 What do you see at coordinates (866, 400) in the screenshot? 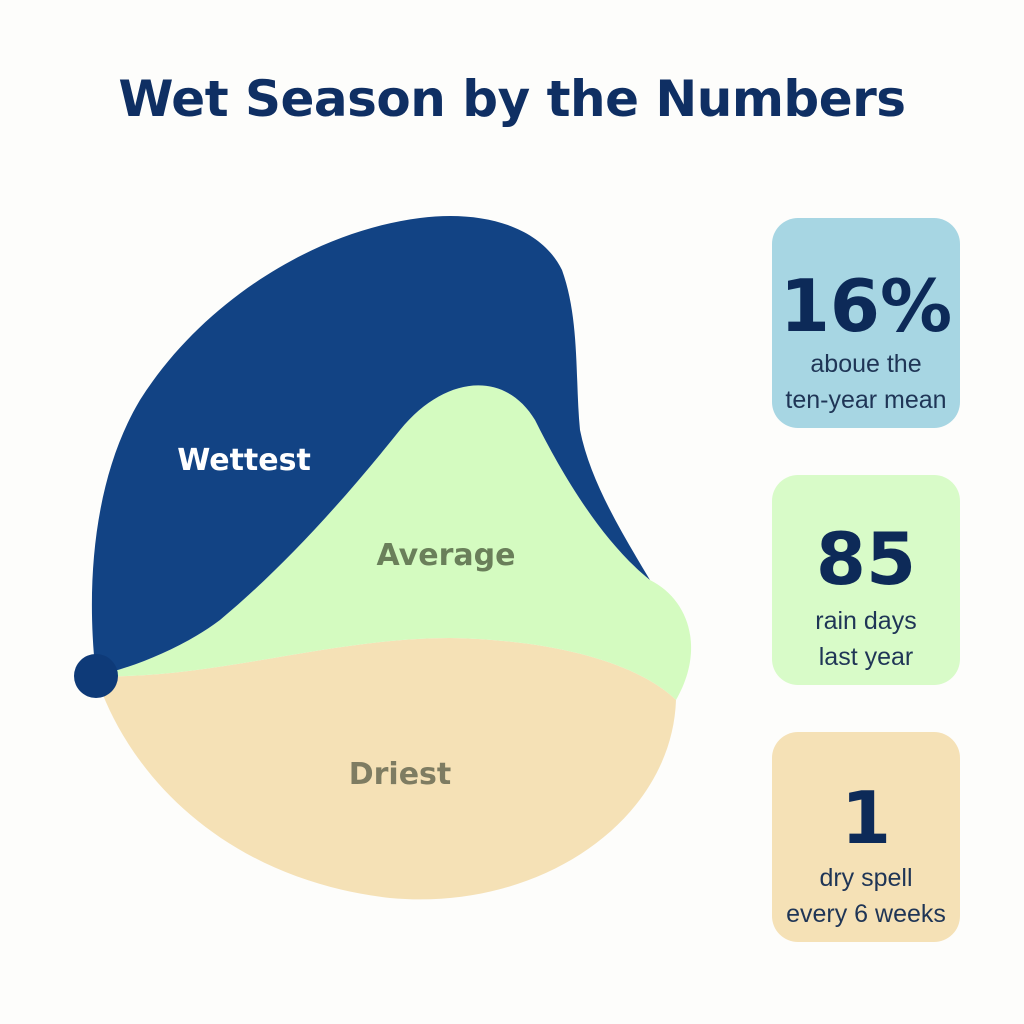
I see `stat-caption-line: ten-year mean` at bounding box center [866, 400].